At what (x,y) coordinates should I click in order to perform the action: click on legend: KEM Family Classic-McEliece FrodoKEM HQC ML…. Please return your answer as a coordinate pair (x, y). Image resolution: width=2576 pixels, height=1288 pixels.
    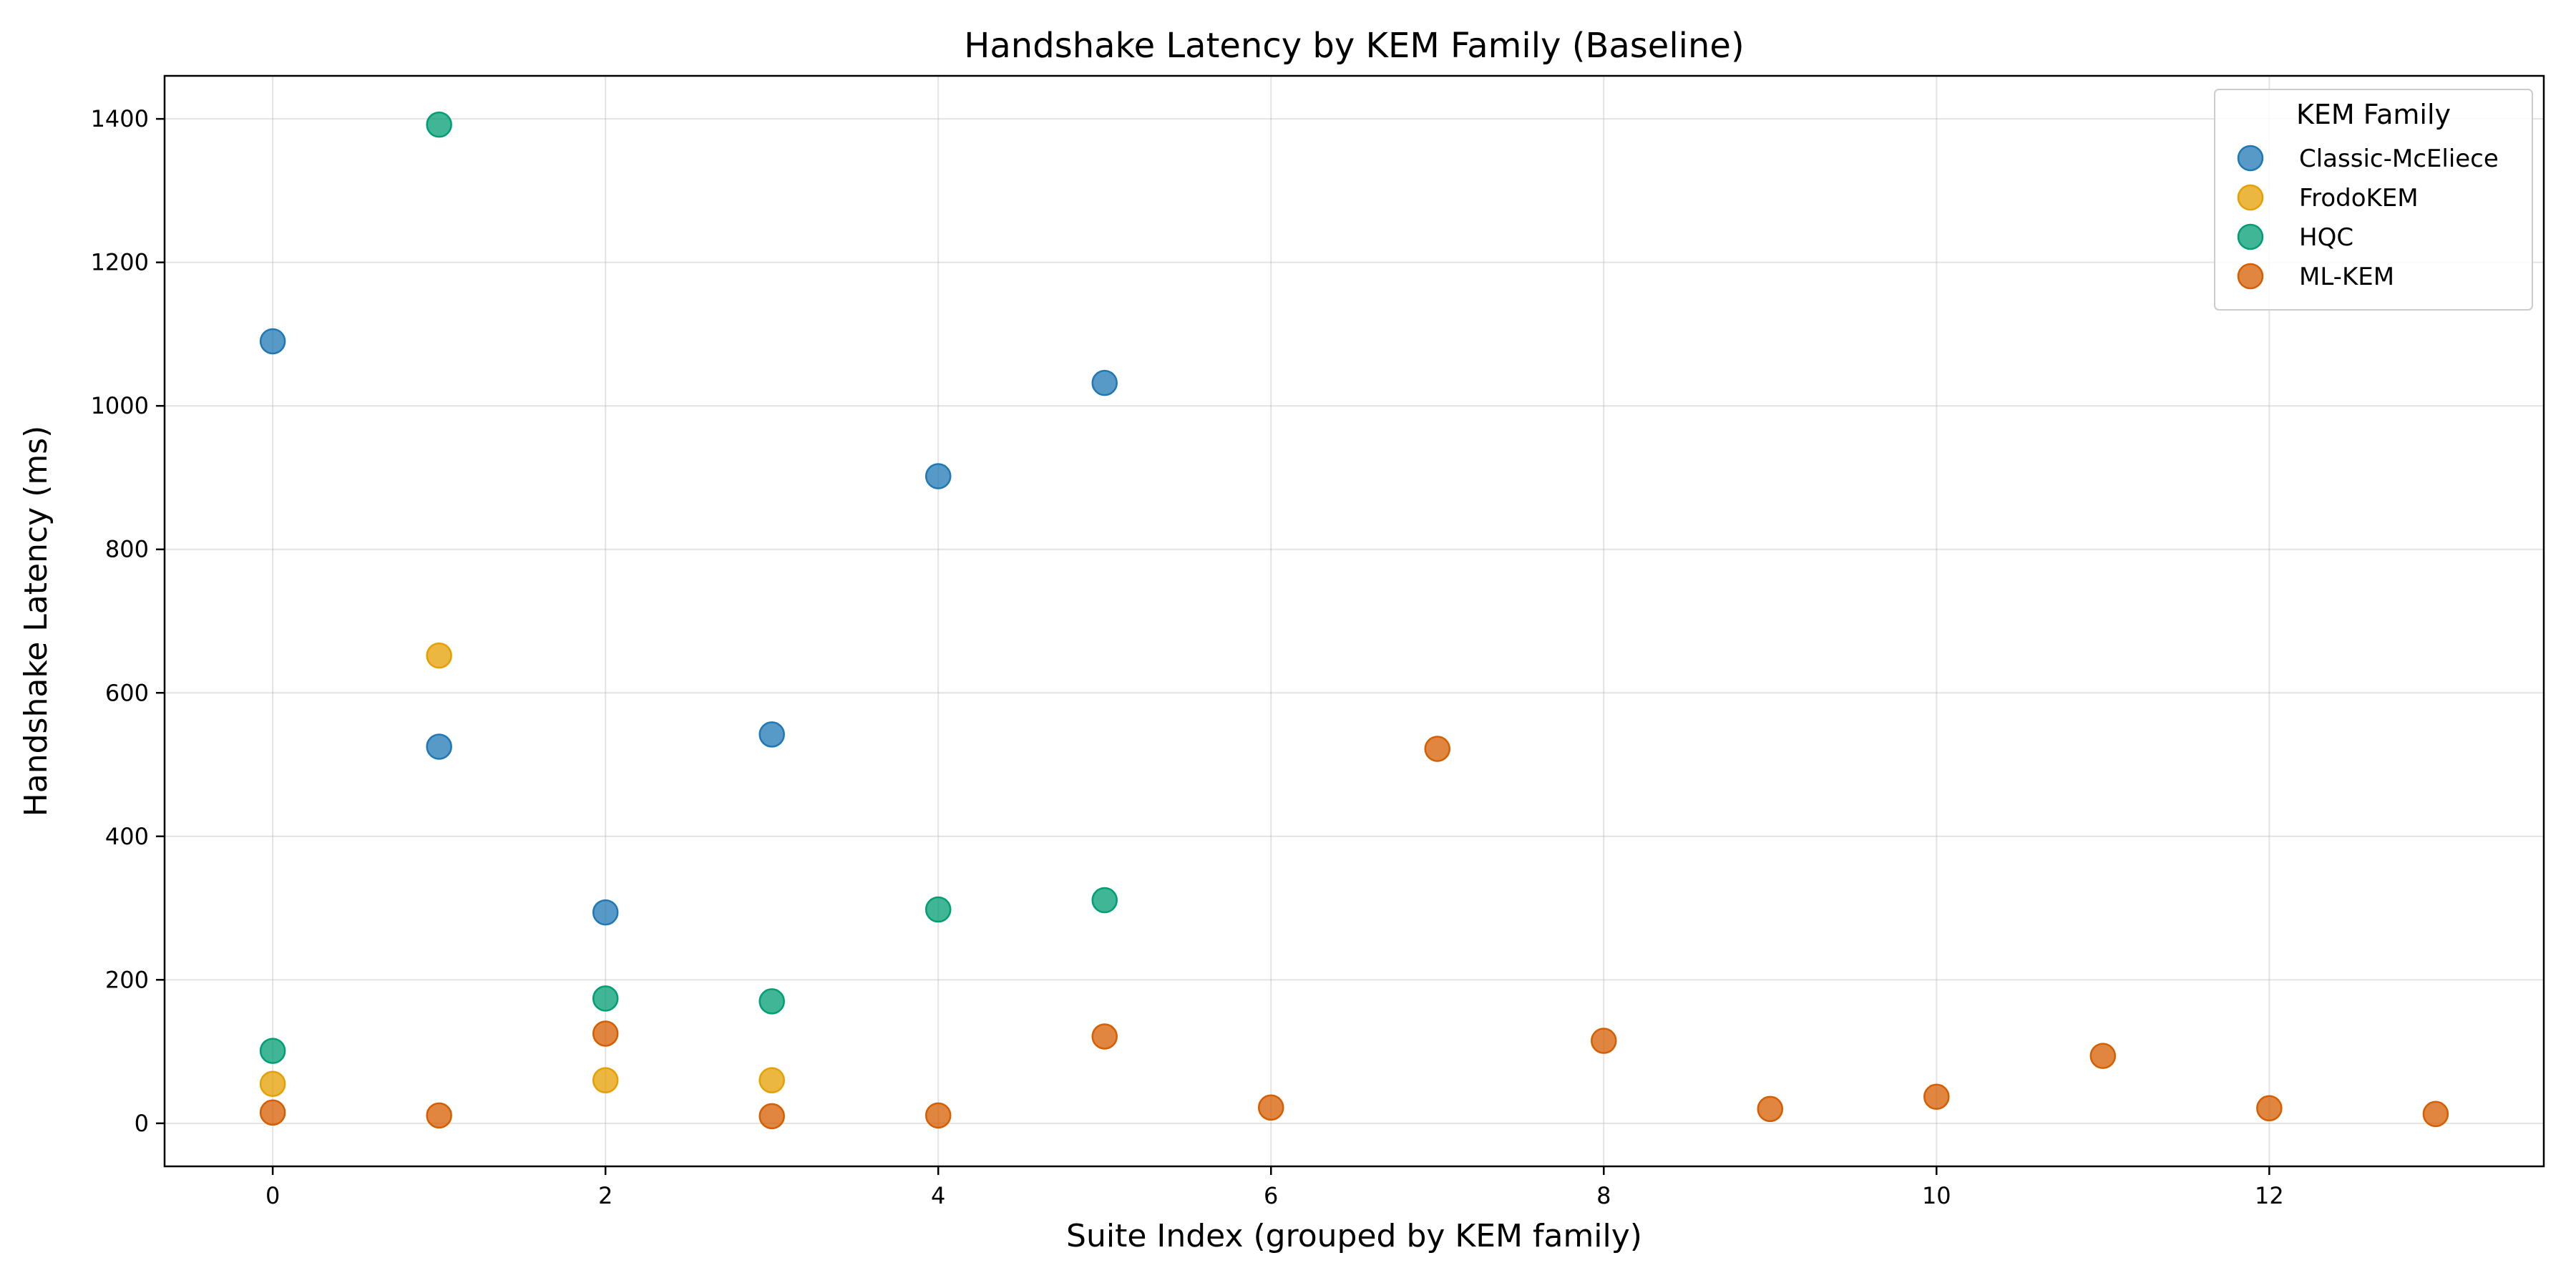
    Looking at the image, I should click on (2373, 200).